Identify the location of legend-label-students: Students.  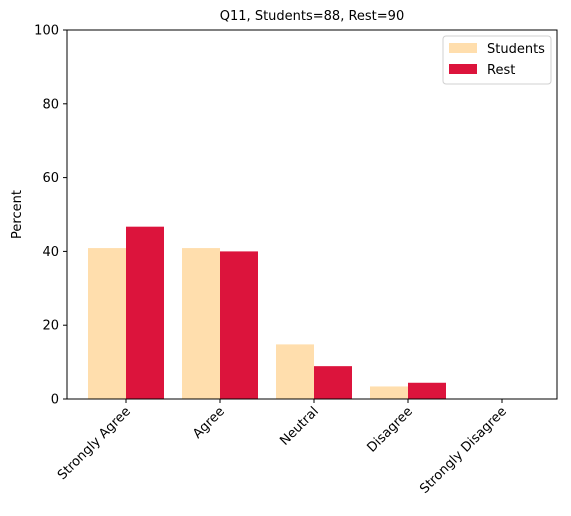
(516, 49).